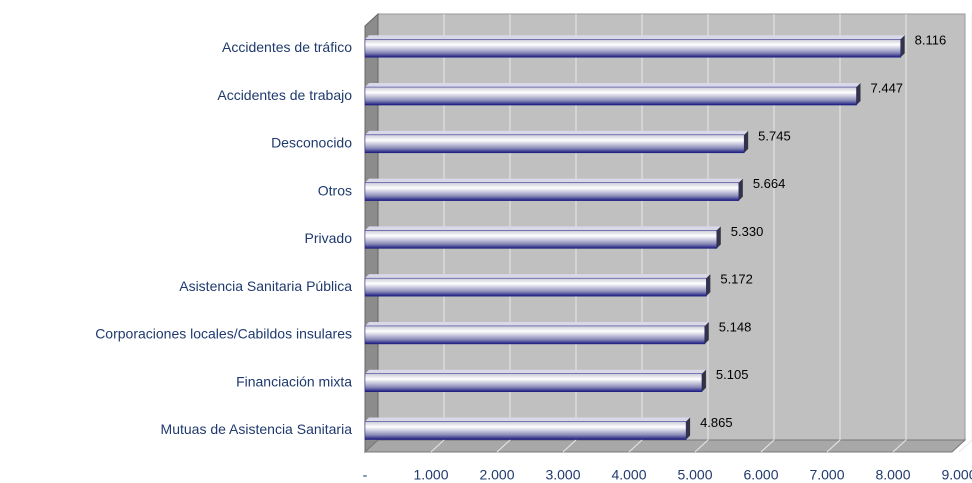 The width and height of the screenshot is (972, 483). I want to click on x-tick-label: 4.000, so click(628, 475).